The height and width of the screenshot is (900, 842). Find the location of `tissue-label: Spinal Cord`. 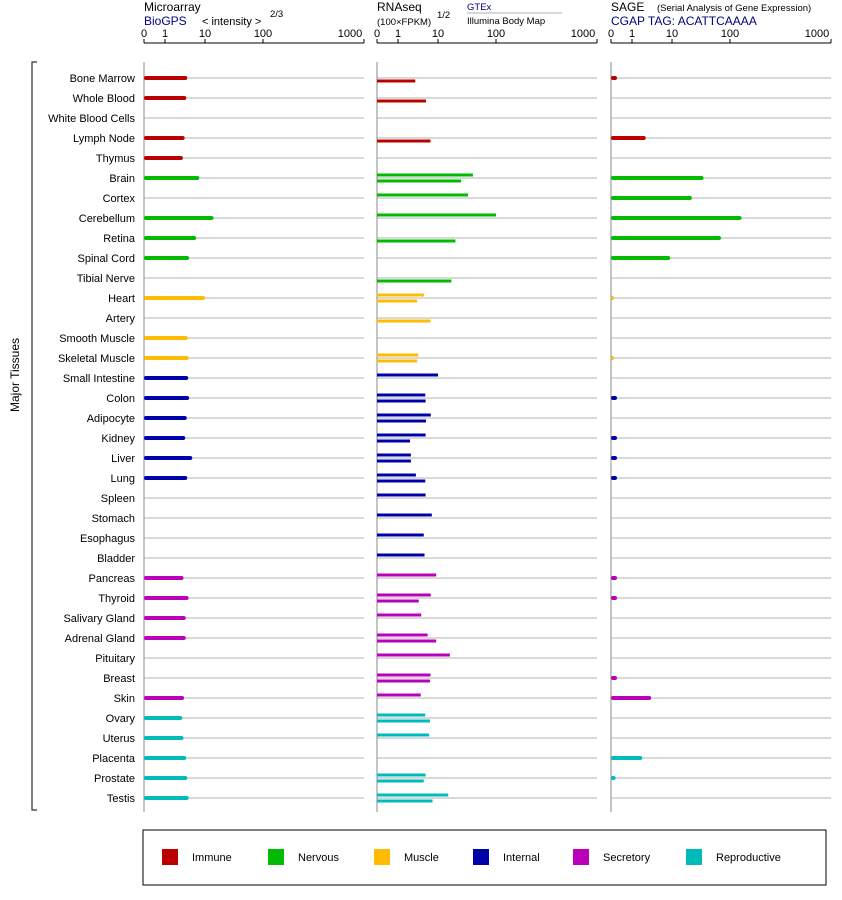

tissue-label: Spinal Cord is located at coordinates (106, 259).